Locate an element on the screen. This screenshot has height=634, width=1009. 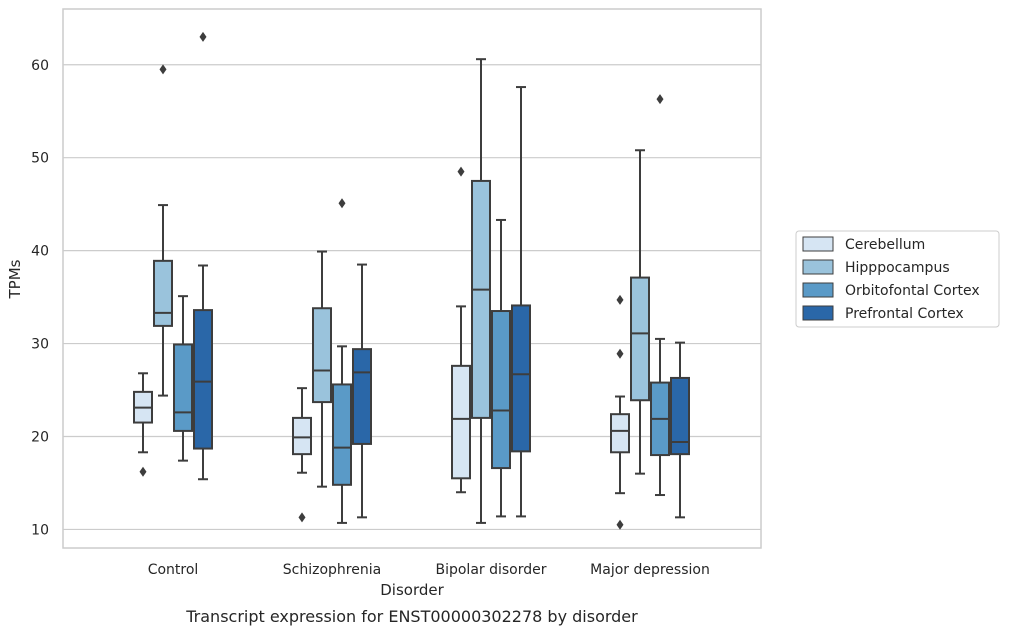
legend-label: Orbitofontal Cortex is located at coordinates (912, 291).